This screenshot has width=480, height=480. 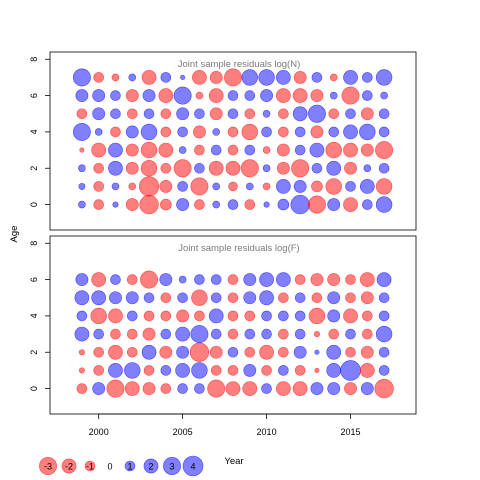 I want to click on legend-label: -1, so click(x=90, y=467).